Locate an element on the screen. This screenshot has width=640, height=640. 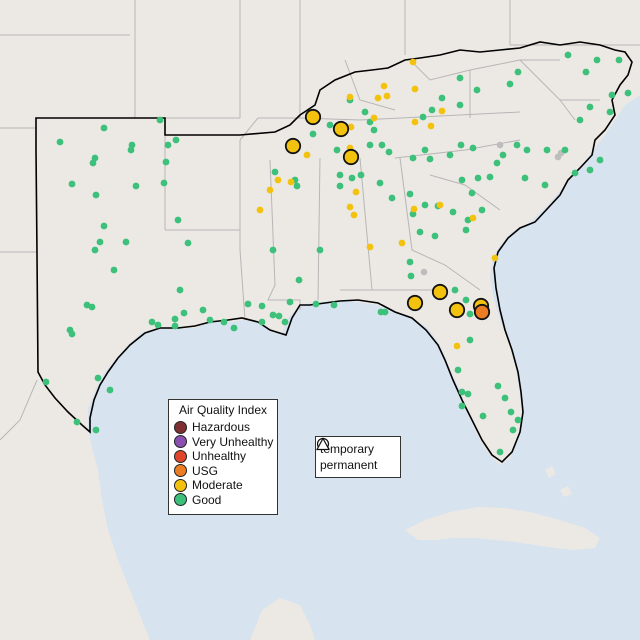
legend-row-very-unhealthy: Very Unhealthy is located at coordinates (223, 442).